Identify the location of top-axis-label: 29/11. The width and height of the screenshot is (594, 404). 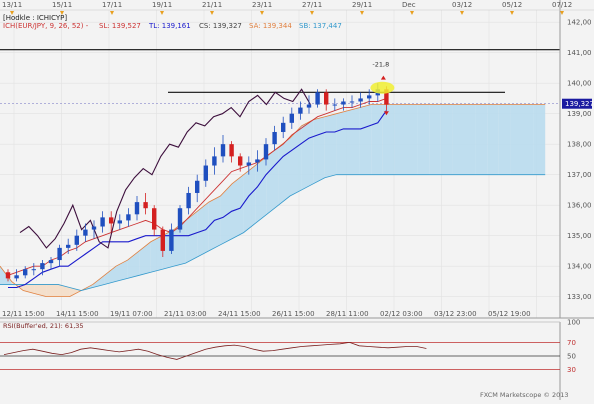
(362, 5).